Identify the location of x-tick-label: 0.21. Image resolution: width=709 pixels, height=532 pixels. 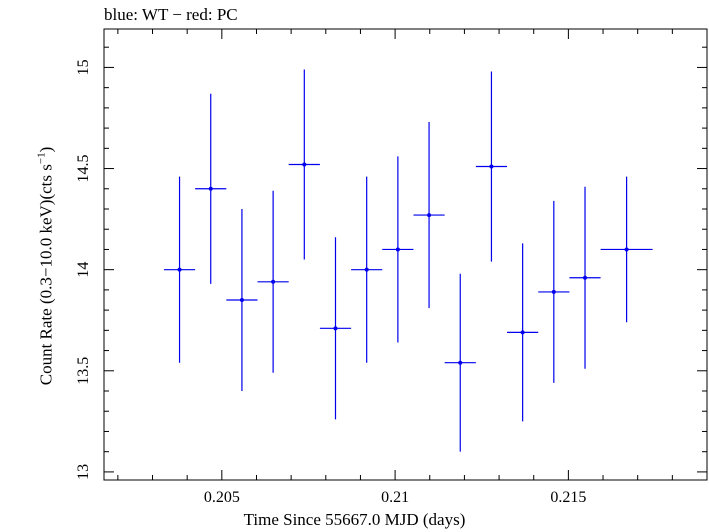
(395, 497).